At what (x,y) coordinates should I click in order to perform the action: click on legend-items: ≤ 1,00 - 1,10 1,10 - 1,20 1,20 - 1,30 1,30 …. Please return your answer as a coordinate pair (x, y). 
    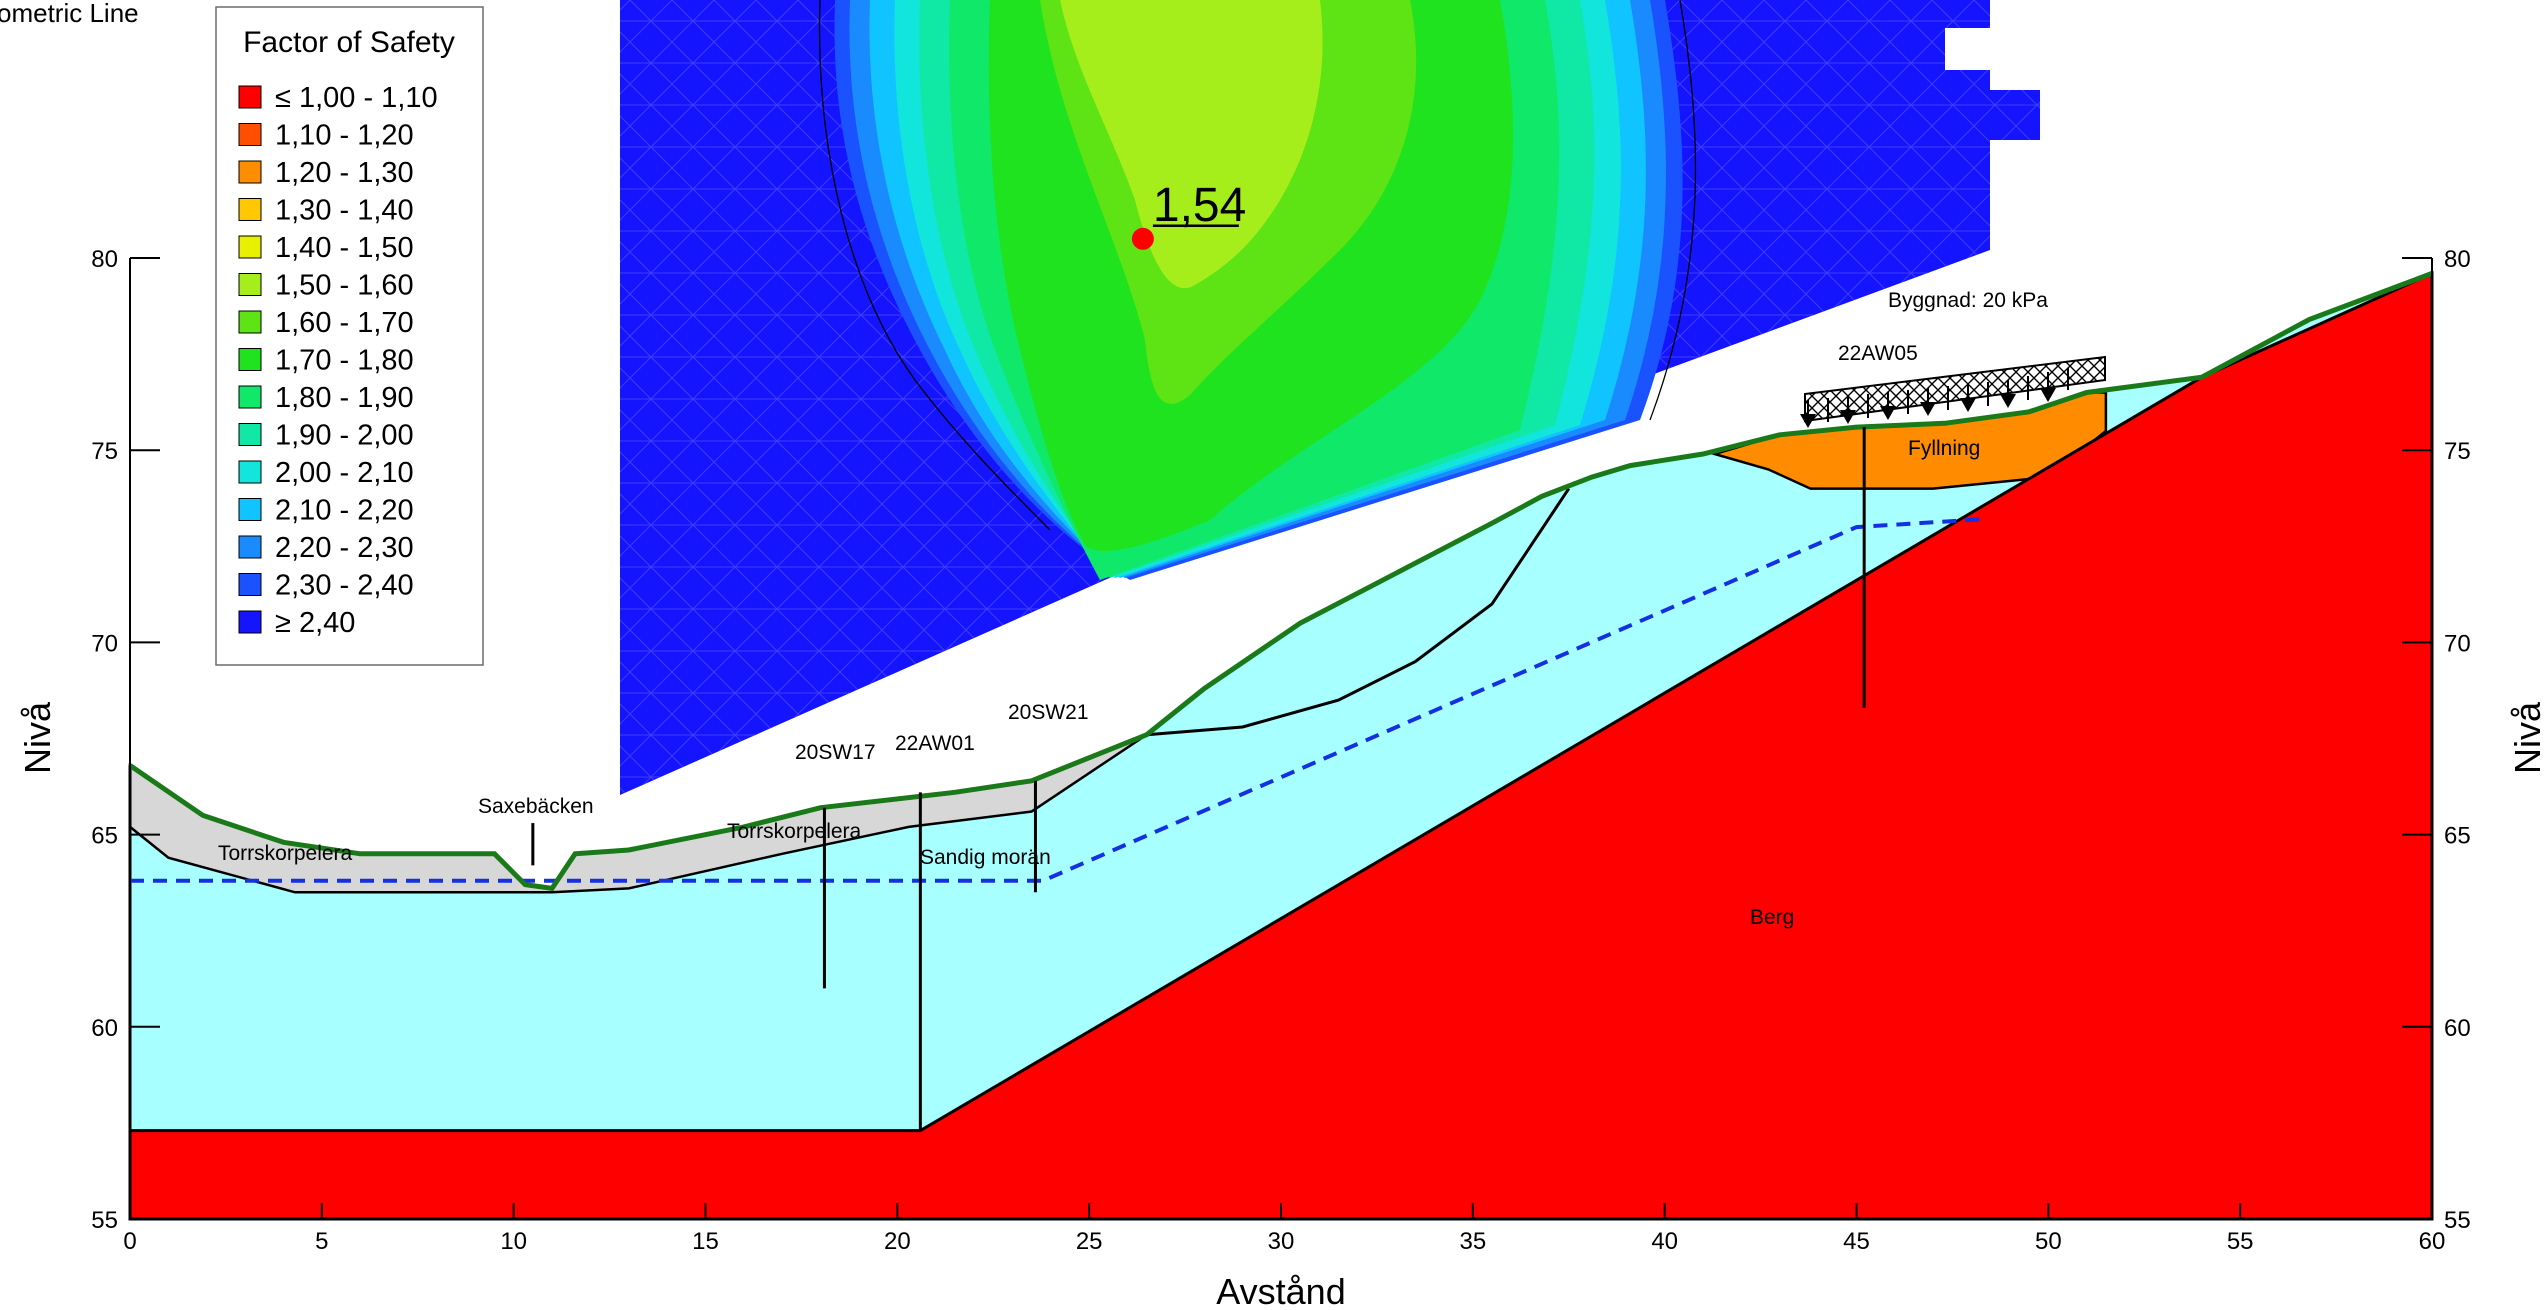
    Looking at the image, I should click on (338, 360).